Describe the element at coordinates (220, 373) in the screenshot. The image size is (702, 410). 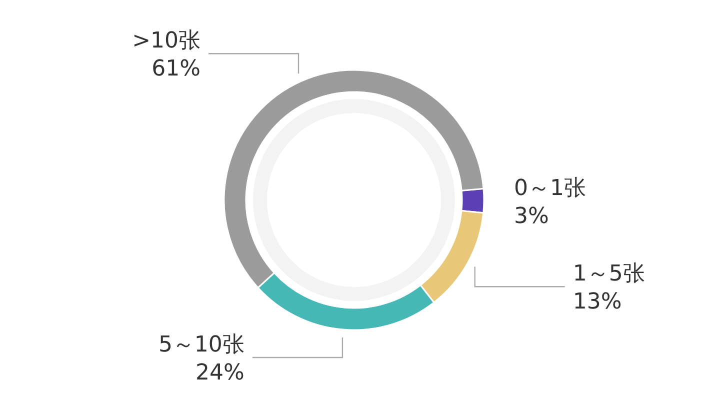
I see `data-label: 24%` at that location.